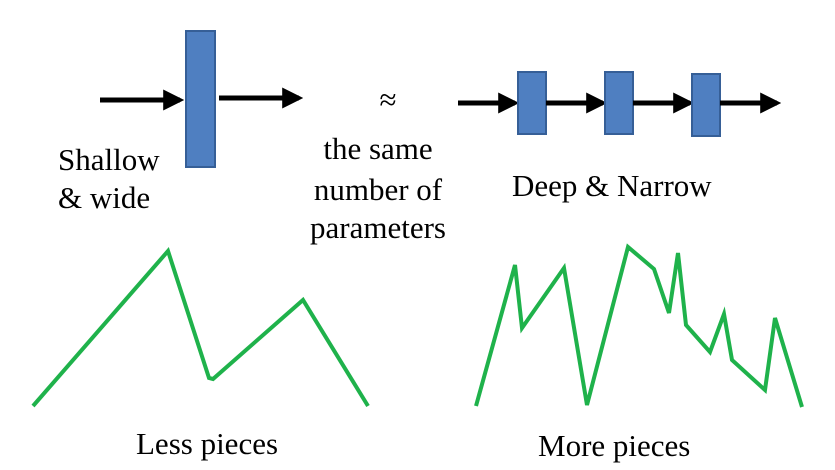 This screenshot has width=835, height=470. Describe the element at coordinates (378, 189) in the screenshot. I see `same-params-line2: number of` at that location.